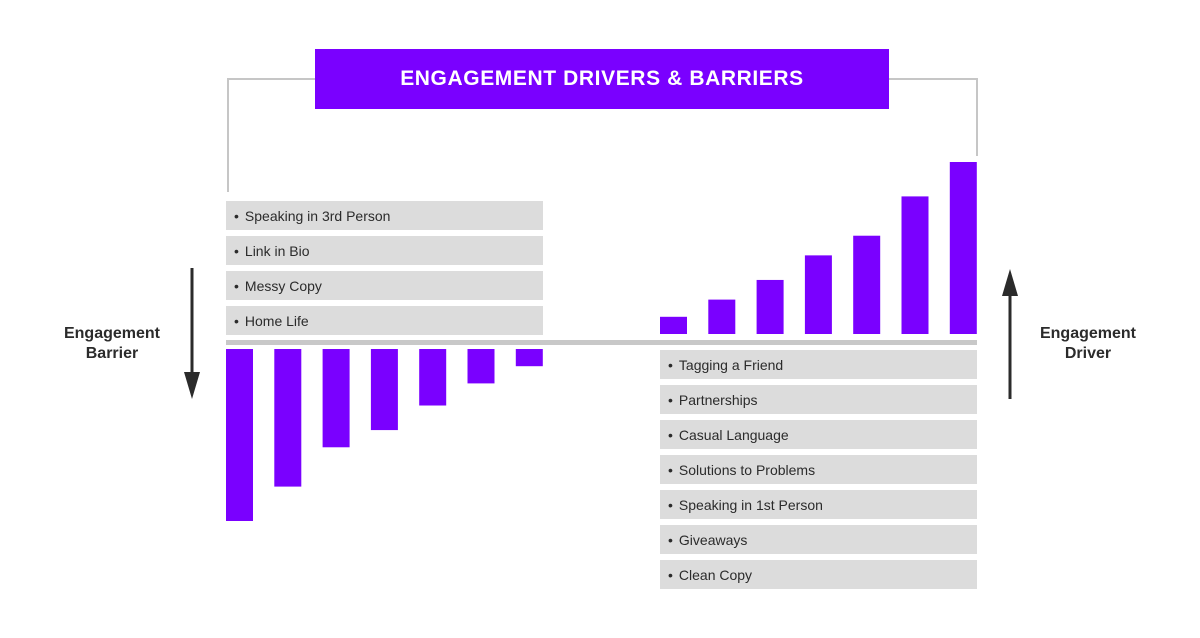 This screenshot has height=638, width=1200. What do you see at coordinates (384, 285) in the screenshot?
I see `barrier-item: • Messy Copy` at bounding box center [384, 285].